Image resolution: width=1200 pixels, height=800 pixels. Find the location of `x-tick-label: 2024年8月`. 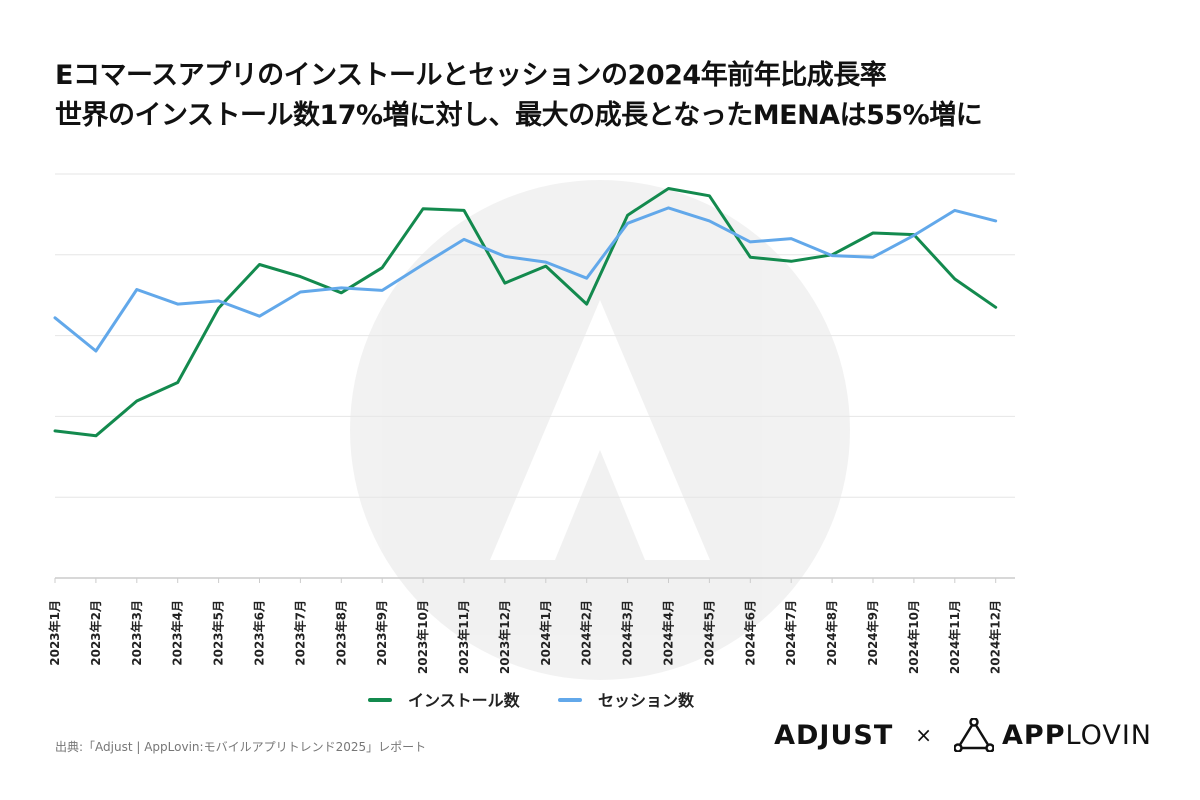

x-tick-label: 2024年8月 is located at coordinates (831, 633).